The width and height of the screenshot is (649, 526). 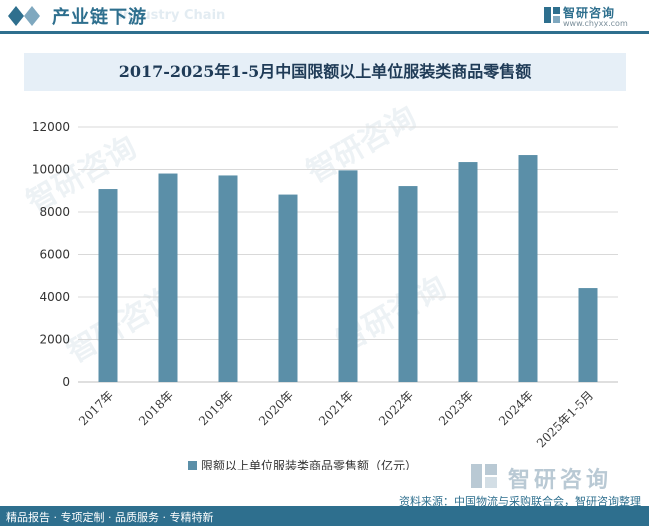 What do you see at coordinates (324, 17) in the screenshot?
I see `section-header: Industry Chain 产业链下游 智研咨询 www.chyxx.com` at bounding box center [324, 17].